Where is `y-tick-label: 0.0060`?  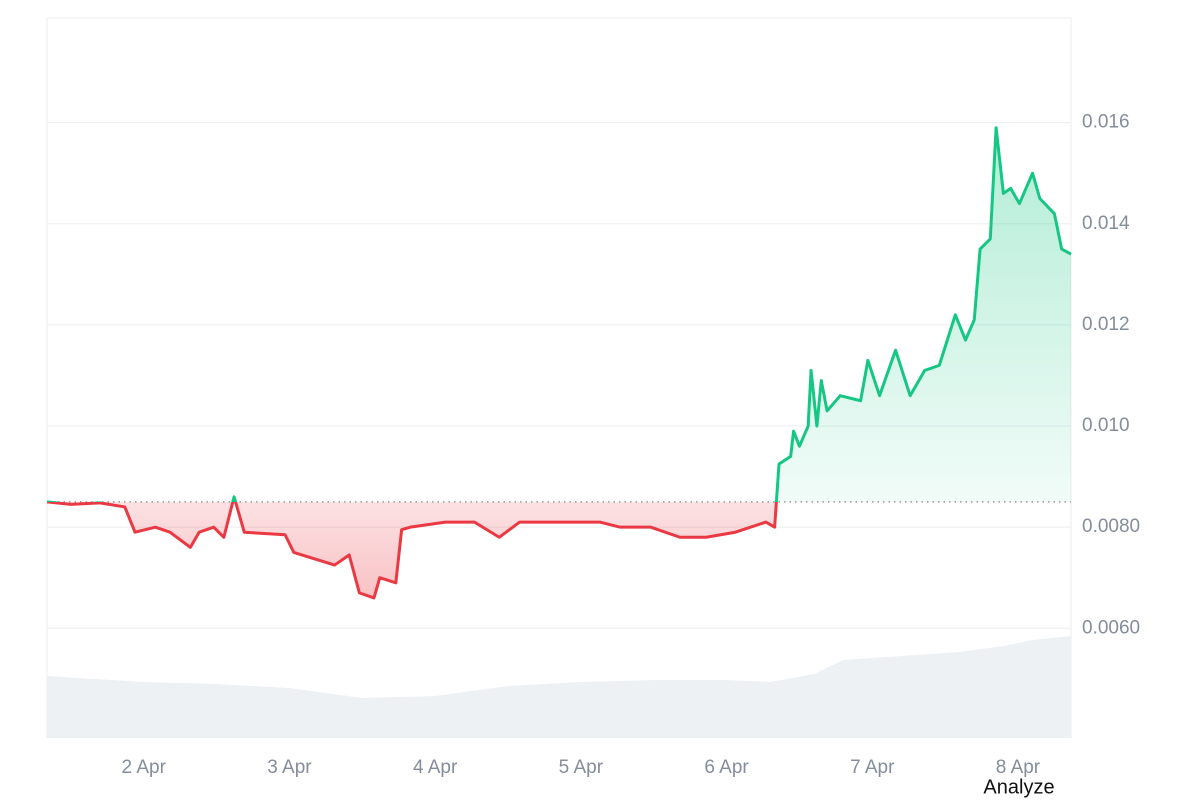 y-tick-label: 0.0060 is located at coordinates (1111, 627).